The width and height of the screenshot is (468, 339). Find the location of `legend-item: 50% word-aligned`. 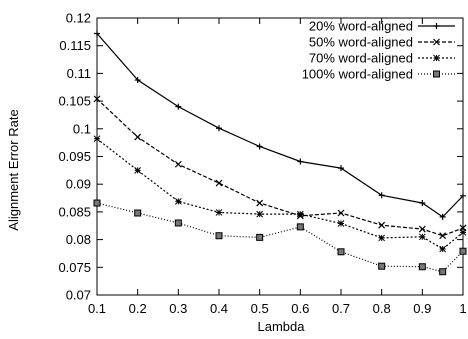

legend-item: 50% word-aligned is located at coordinates (382, 42).